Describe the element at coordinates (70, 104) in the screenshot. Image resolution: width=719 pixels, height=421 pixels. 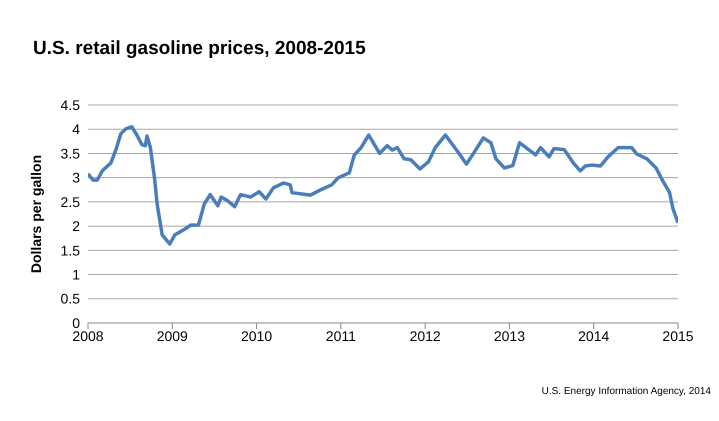
I see `y-tick-label: 4.5` at that location.